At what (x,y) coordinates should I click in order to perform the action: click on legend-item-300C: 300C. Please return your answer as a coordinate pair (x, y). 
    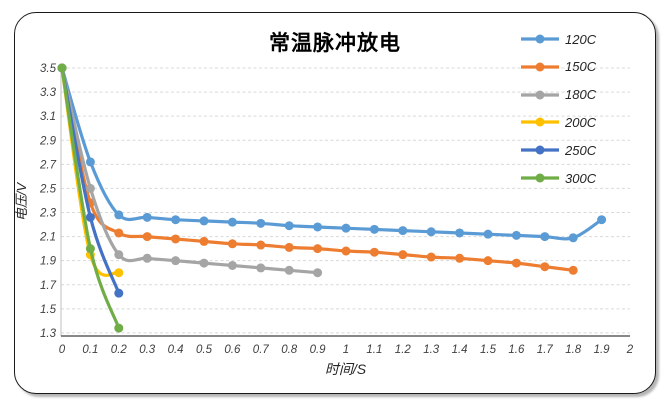
    Looking at the image, I should click on (558, 178).